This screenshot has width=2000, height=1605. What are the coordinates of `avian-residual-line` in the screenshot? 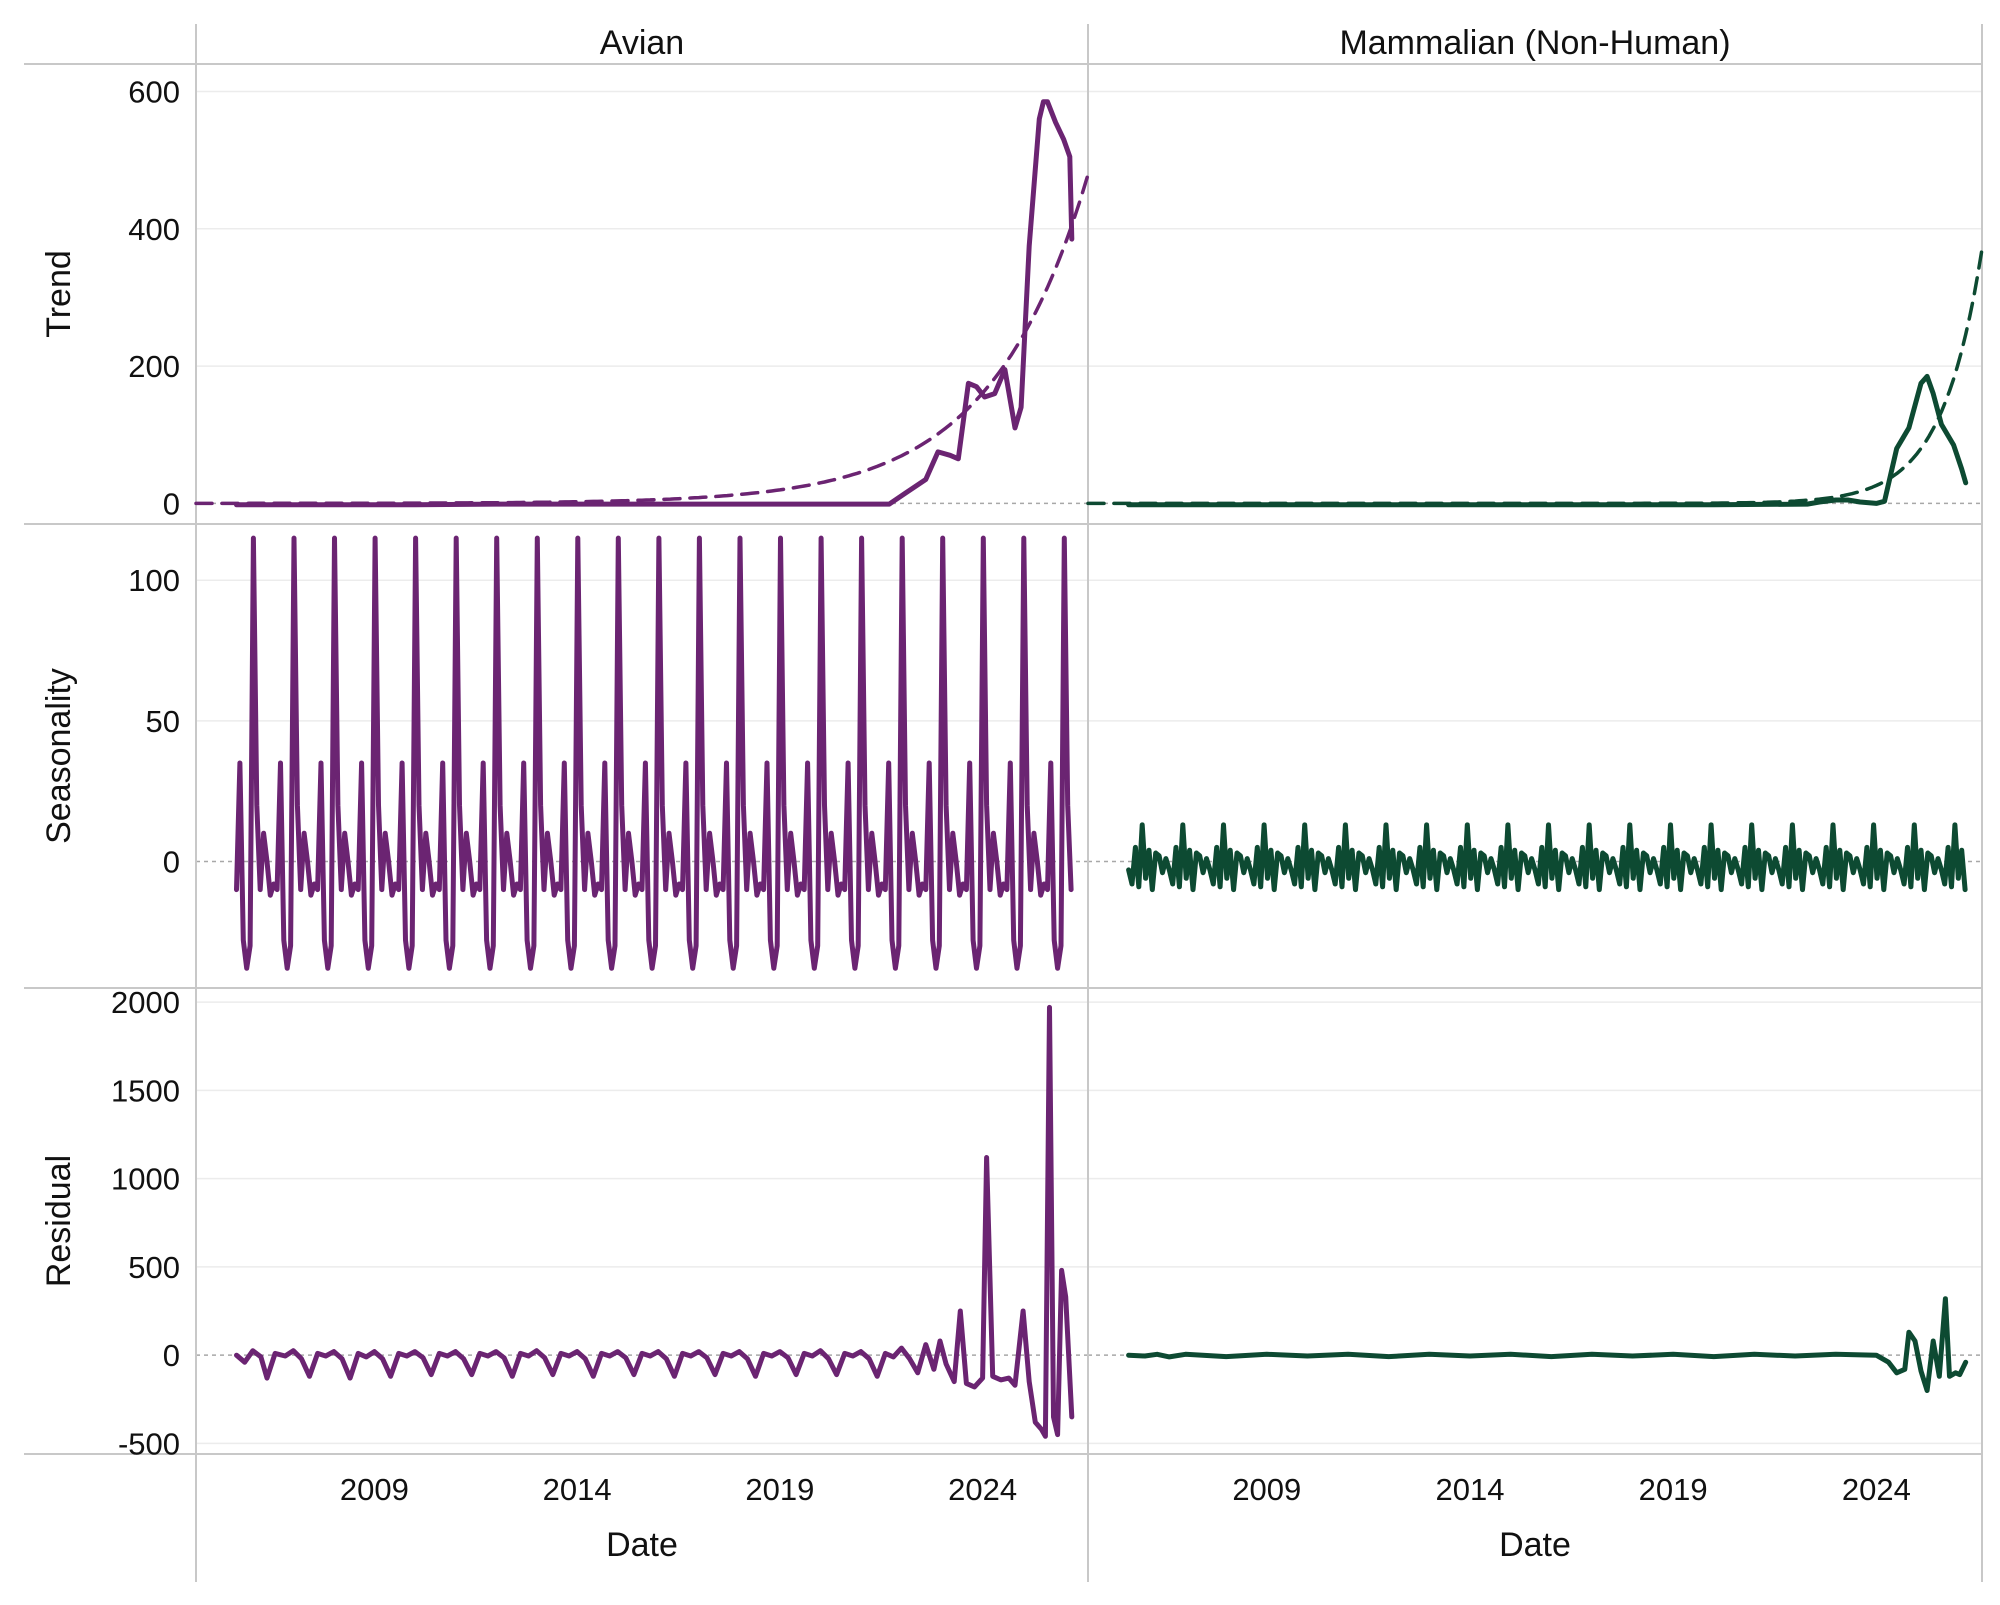 It's located at (654, 1221).